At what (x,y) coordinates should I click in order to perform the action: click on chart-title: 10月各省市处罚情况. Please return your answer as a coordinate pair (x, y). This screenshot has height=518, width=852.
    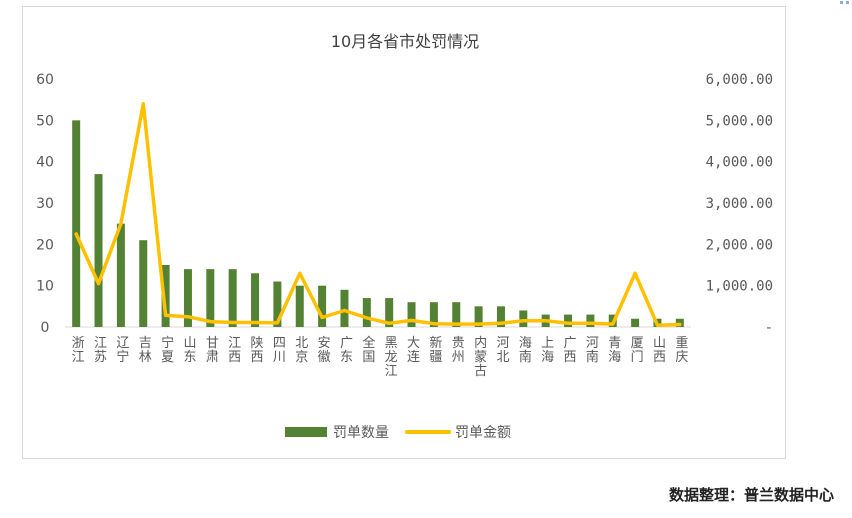
    Looking at the image, I should click on (405, 41).